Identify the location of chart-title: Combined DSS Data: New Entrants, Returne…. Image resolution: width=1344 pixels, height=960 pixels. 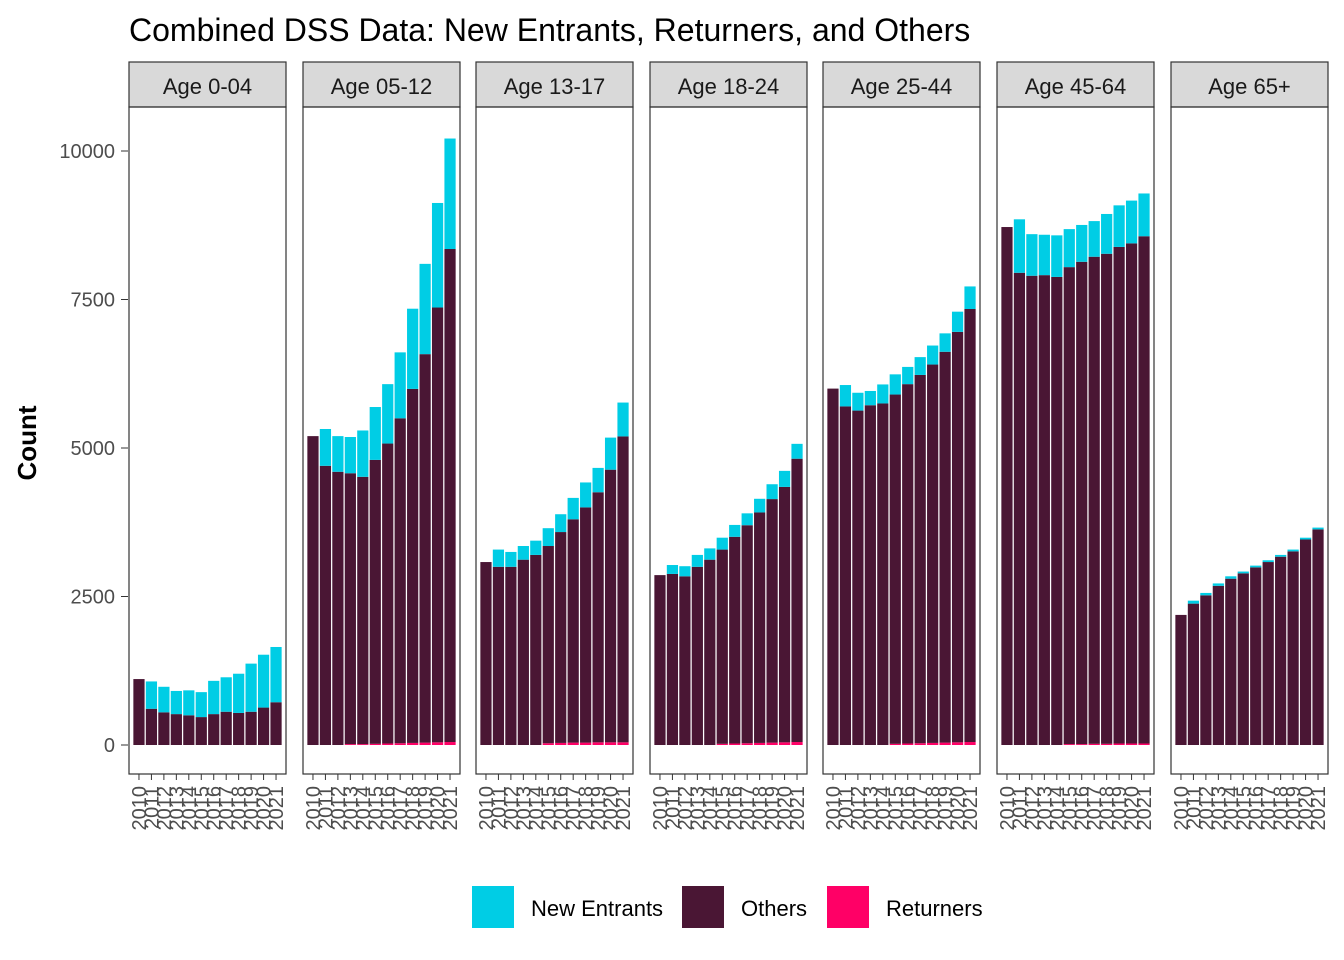
(549, 30).